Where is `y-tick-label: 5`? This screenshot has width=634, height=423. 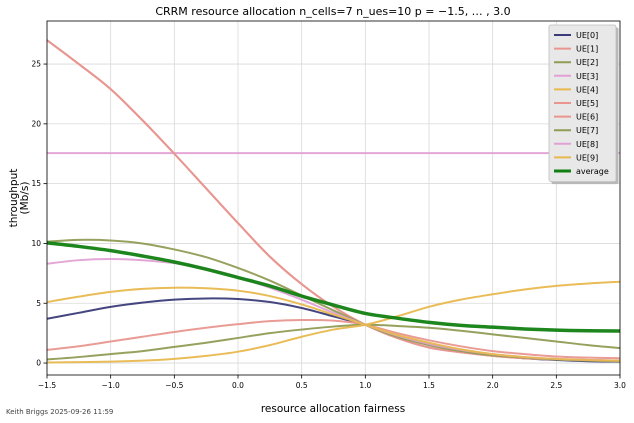
y-tick-label: 5 is located at coordinates (38, 303).